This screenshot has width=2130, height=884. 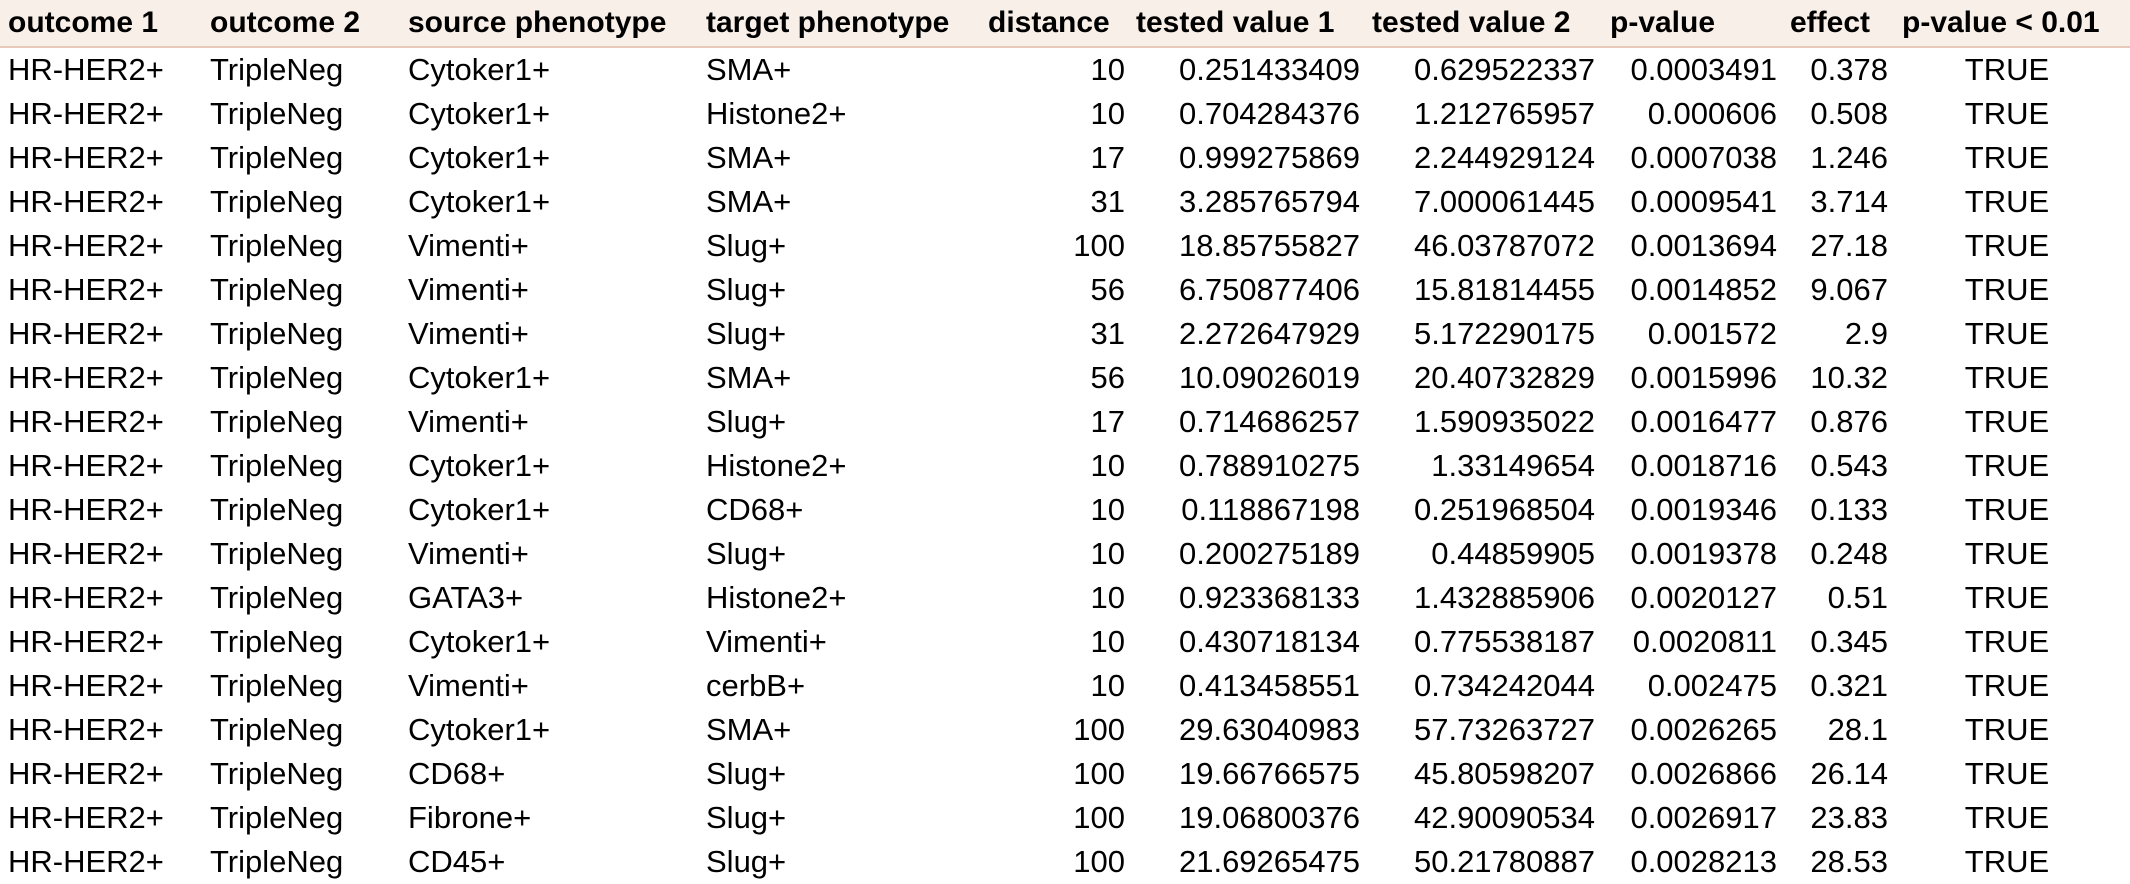 What do you see at coordinates (1504, 597) in the screenshot?
I see `cell-tested-value-2: 1.432885906` at bounding box center [1504, 597].